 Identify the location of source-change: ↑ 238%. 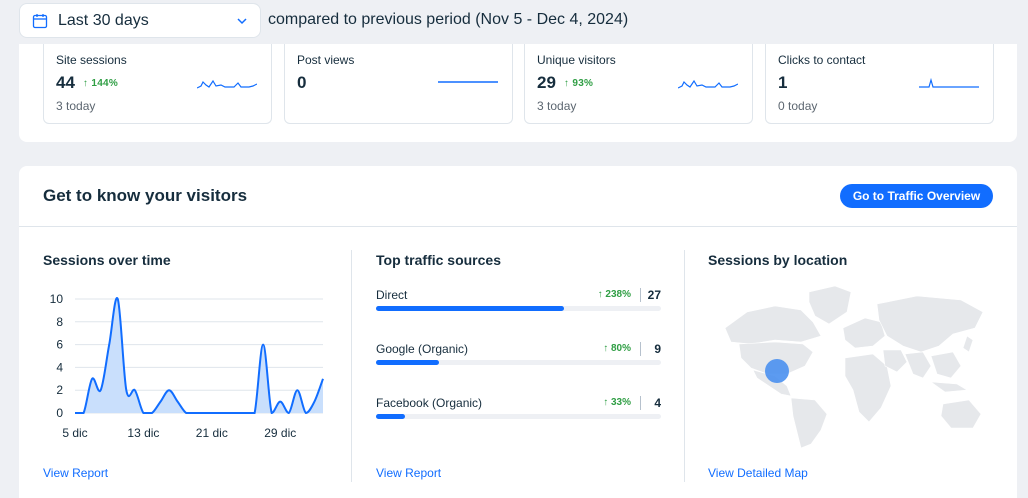
(614, 294).